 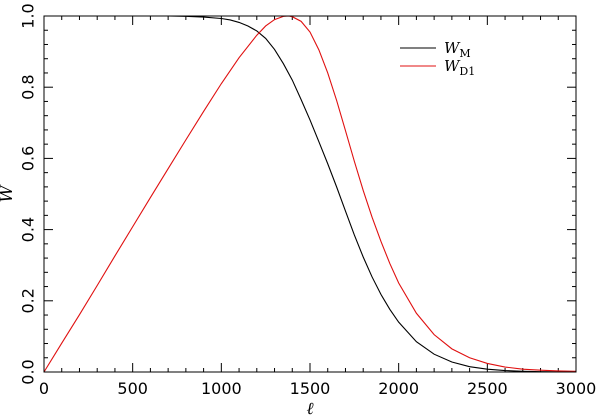 I want to click on x-tick-label: 3000, so click(x=576, y=388).